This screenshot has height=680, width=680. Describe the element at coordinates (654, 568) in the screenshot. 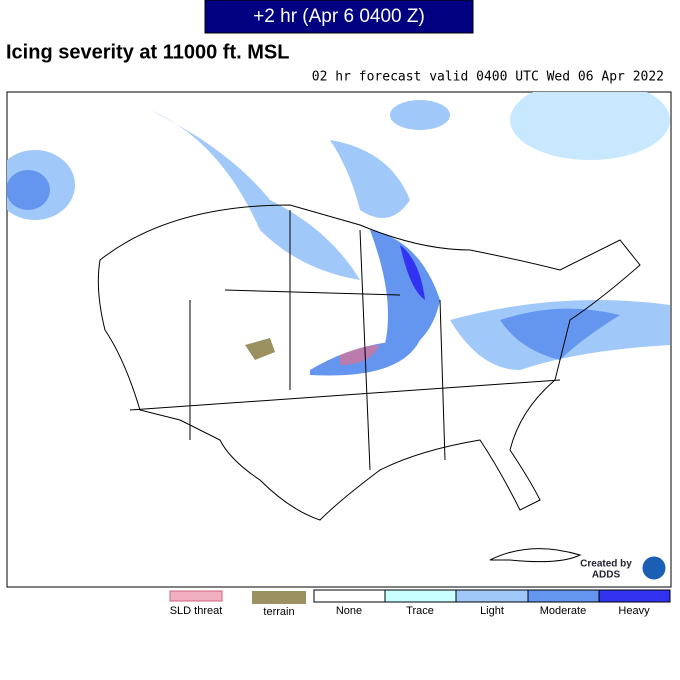

I see `noaa-logo` at that location.